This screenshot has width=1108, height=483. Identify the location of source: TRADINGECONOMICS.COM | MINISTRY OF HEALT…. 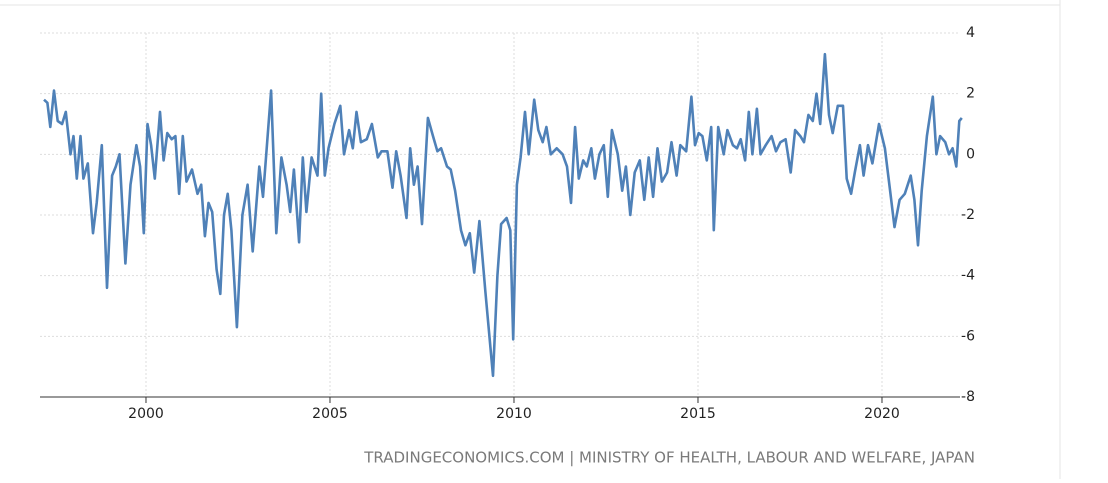
(669, 458).